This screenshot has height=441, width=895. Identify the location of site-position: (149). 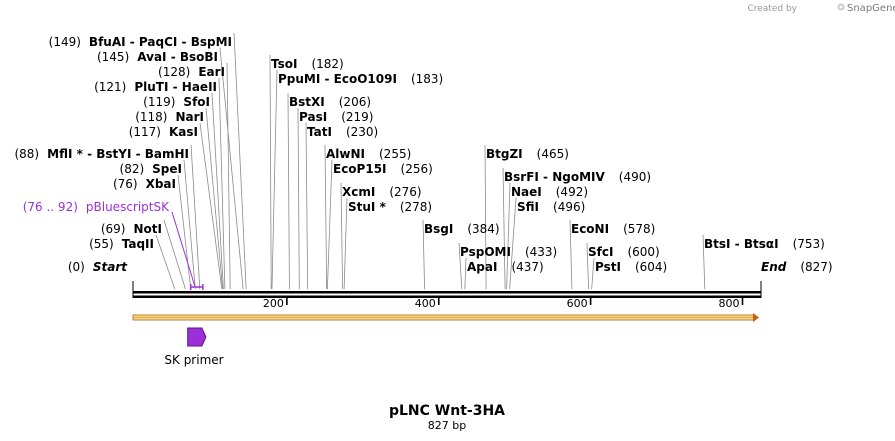
(65, 42).